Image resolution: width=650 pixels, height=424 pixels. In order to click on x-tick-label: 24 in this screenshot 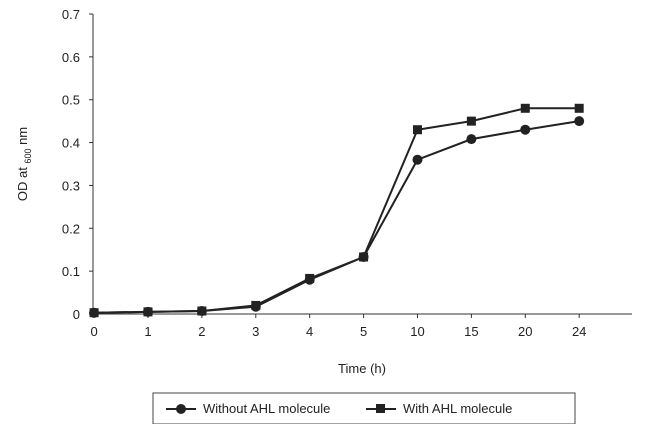, I will do `click(579, 331)`.